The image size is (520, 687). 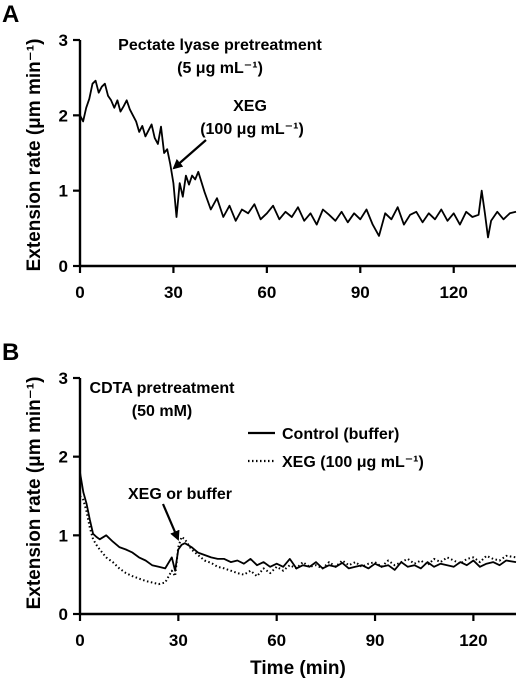 I want to click on panel-a-y-axis-title: Extension rate (μm min⁻¹), so click(x=34, y=155).